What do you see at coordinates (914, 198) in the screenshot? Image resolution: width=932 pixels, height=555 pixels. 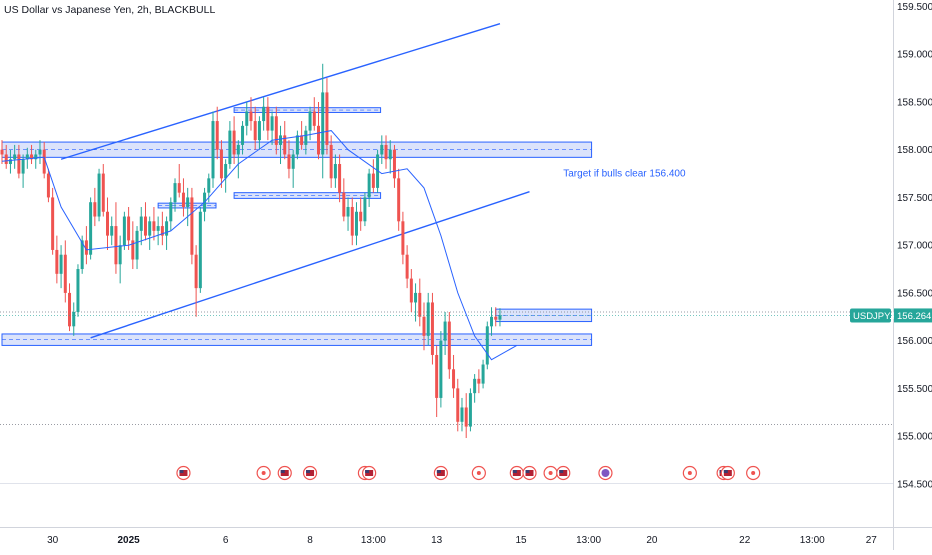 I see `y-tick-label: 157.500` at bounding box center [914, 198].